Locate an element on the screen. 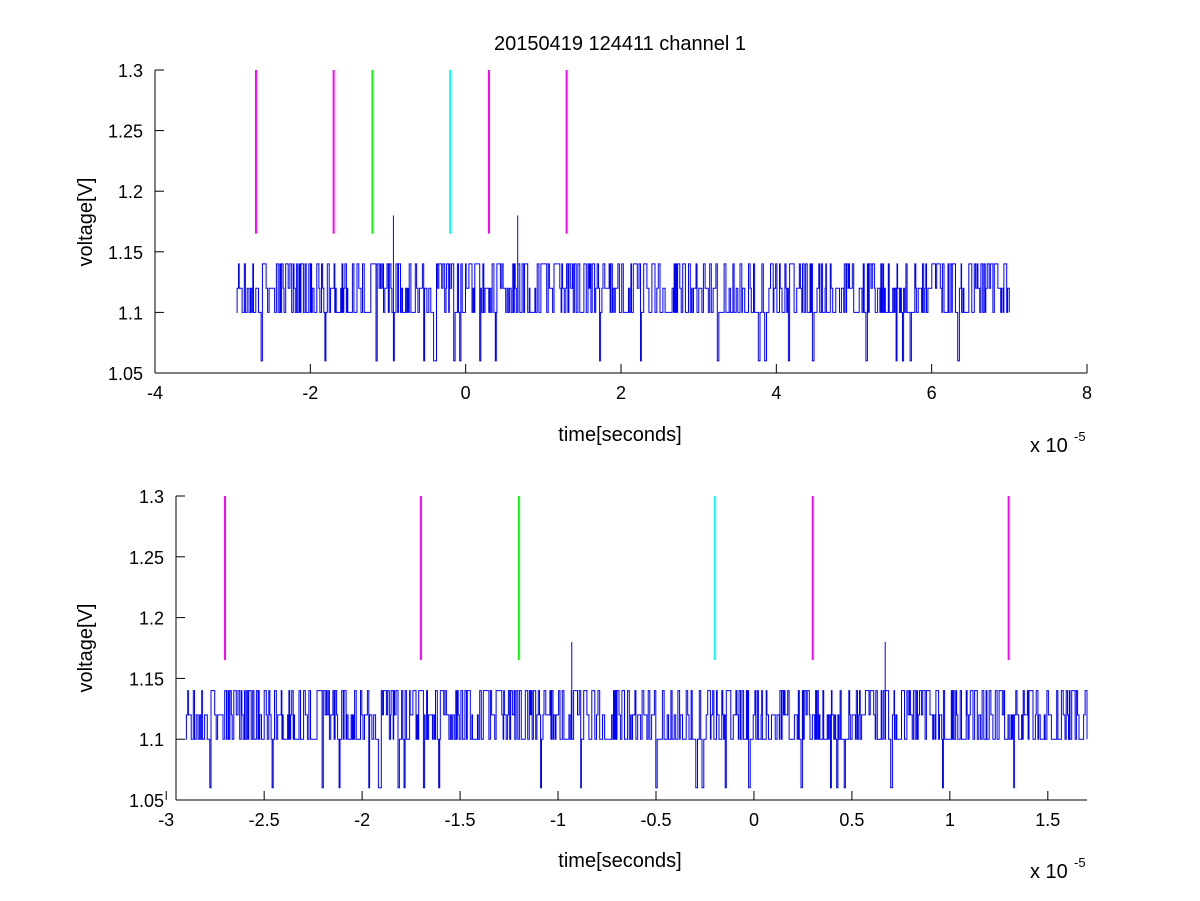 The image size is (1200, 901). top-x-tick-label: 4 is located at coordinates (776, 393).